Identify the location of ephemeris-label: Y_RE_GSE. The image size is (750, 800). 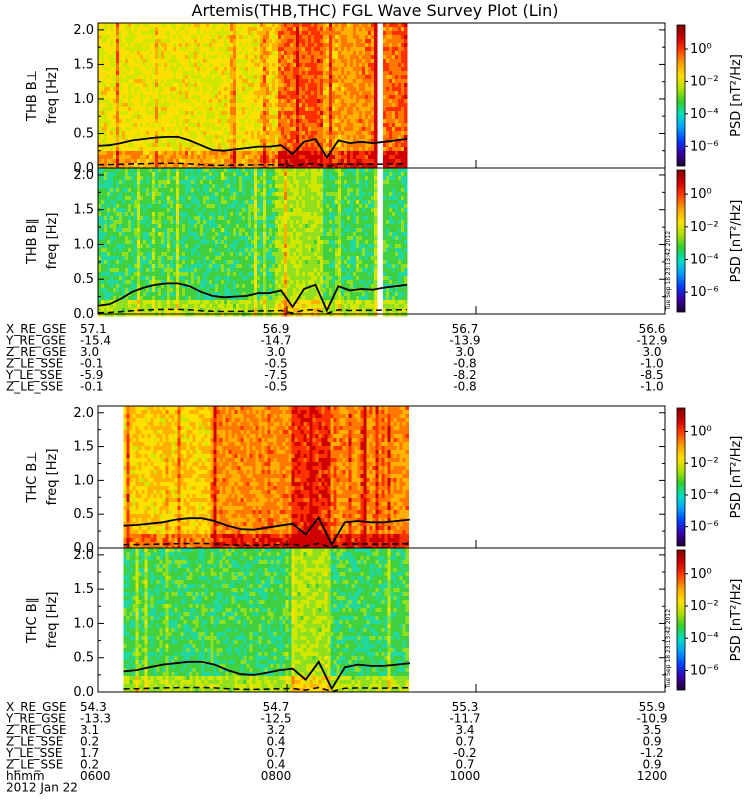
(35, 341).